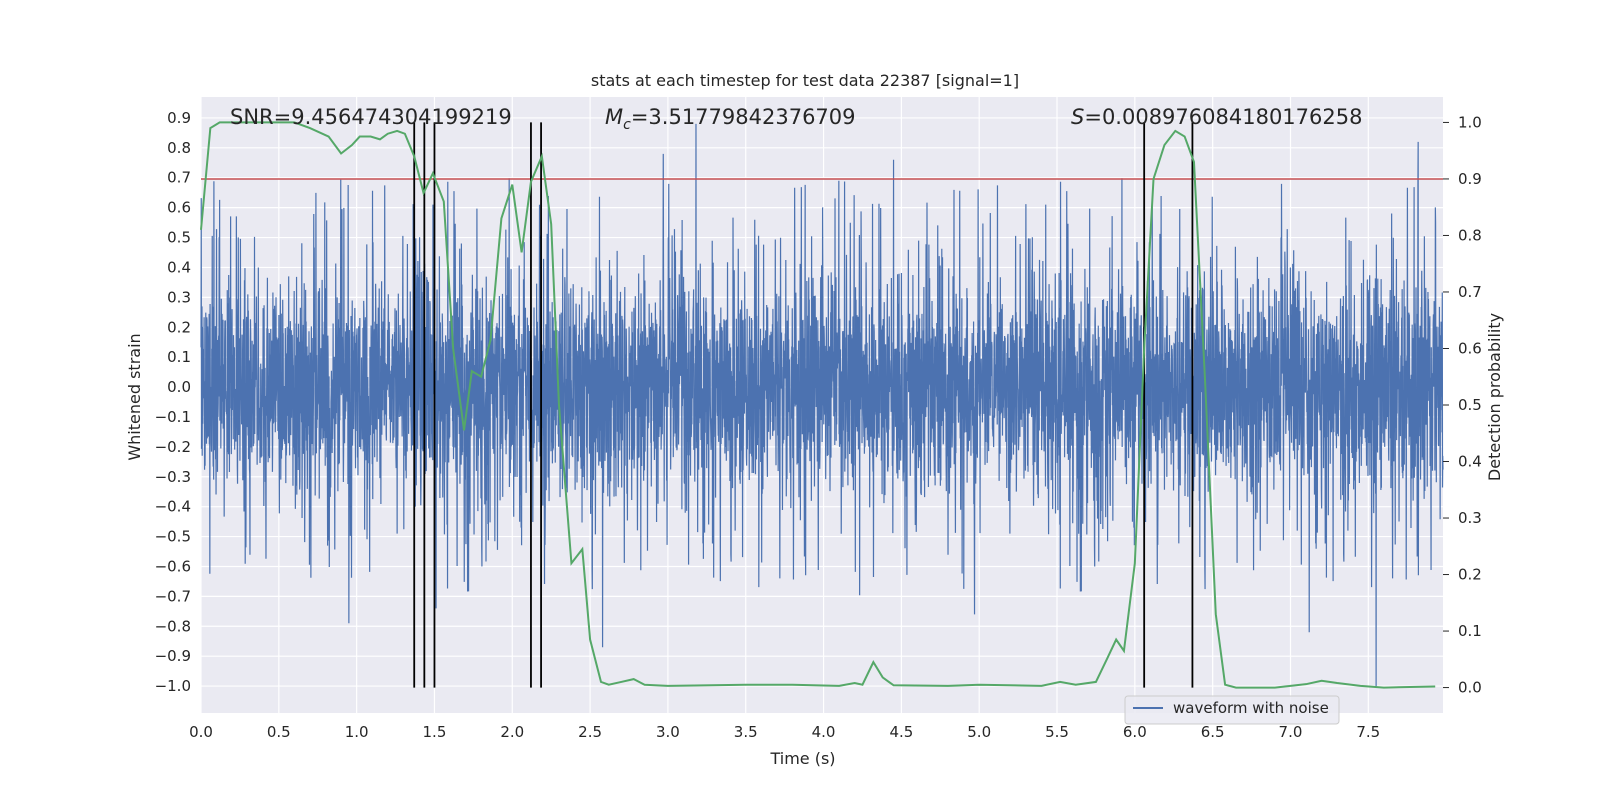  I want to click on y-left-tick-label: 0.2, so click(179, 327).